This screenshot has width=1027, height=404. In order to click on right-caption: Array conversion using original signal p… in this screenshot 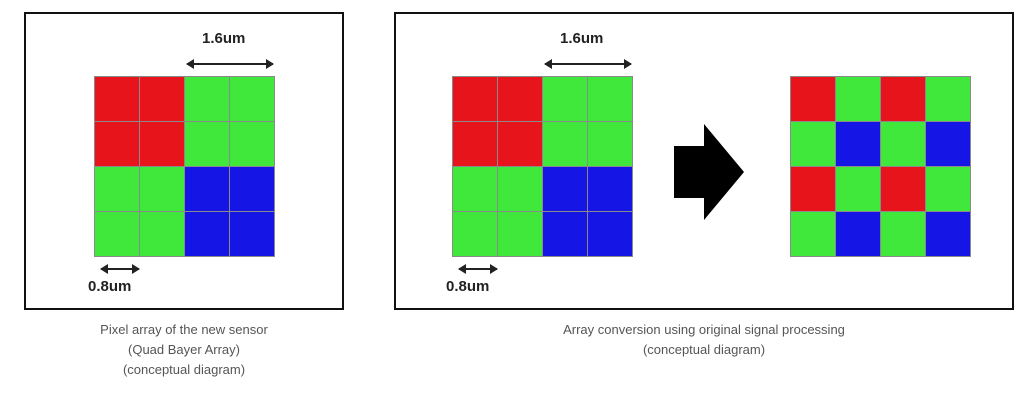, I will do `click(704, 340)`.